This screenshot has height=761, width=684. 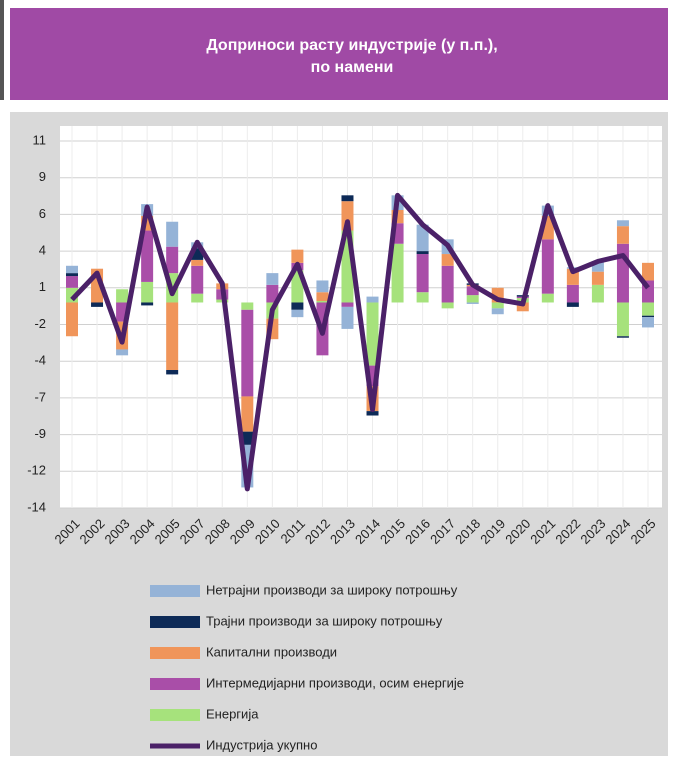 I want to click on header, so click(x=339, y=54).